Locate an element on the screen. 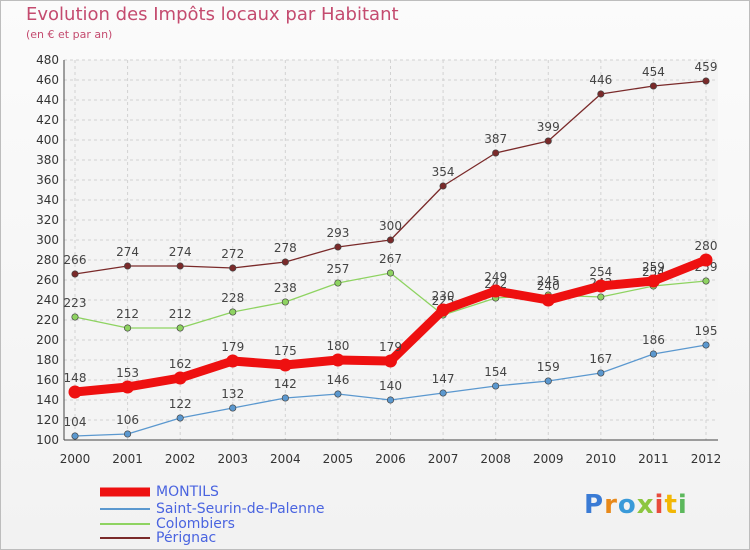 This screenshot has width=750, height=550. y-tick-label: 340 is located at coordinates (47, 200).